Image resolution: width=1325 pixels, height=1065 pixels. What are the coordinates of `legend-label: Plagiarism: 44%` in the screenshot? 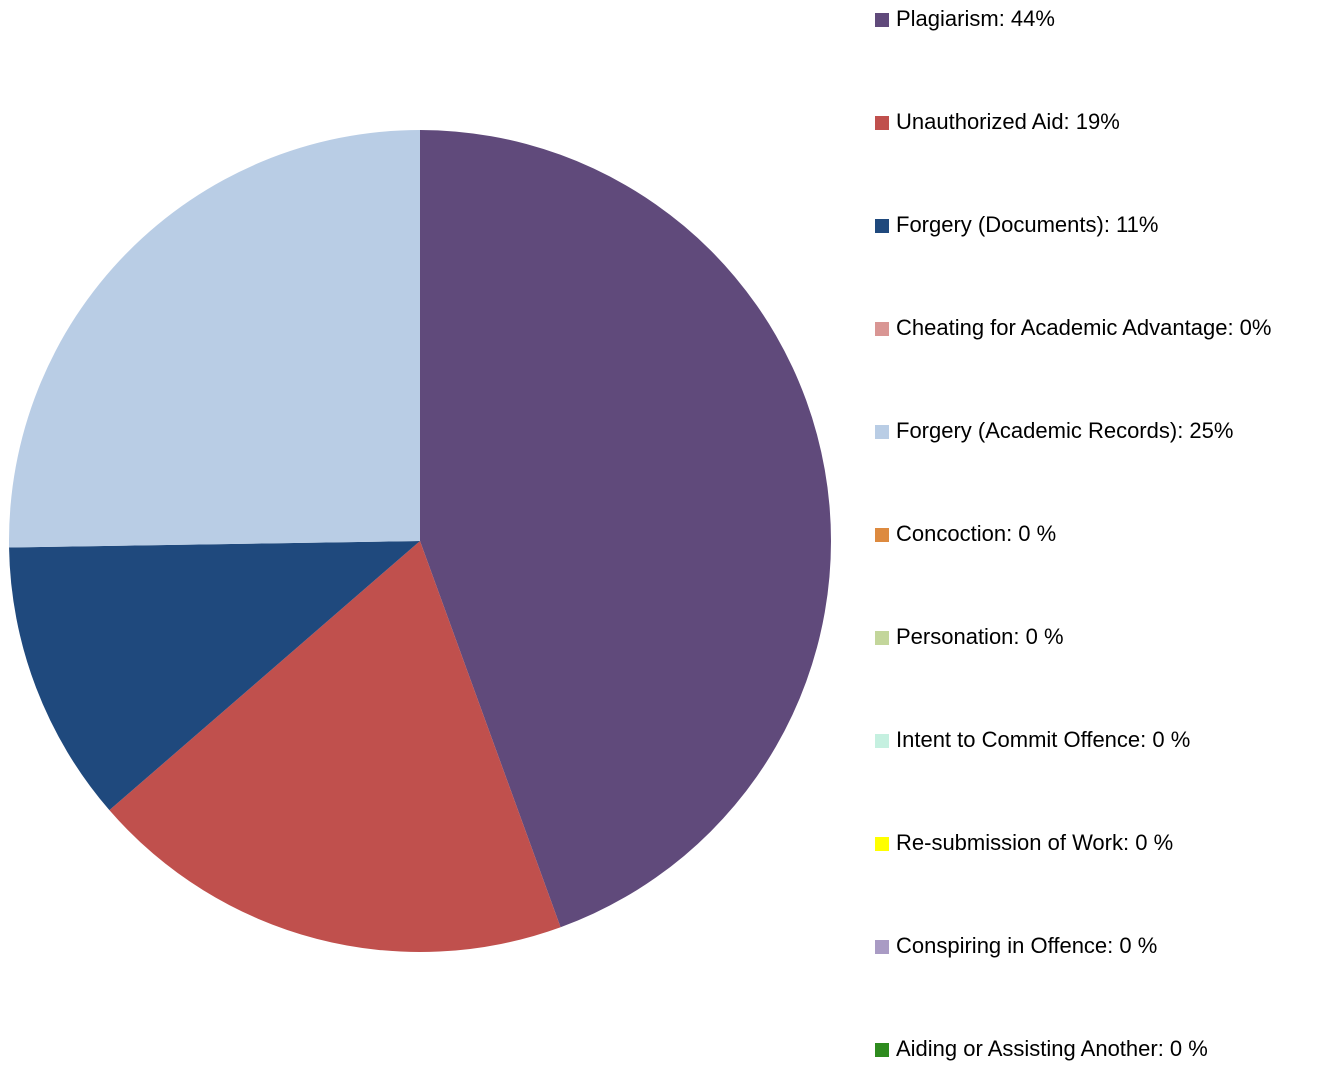 It's located at (975, 18).